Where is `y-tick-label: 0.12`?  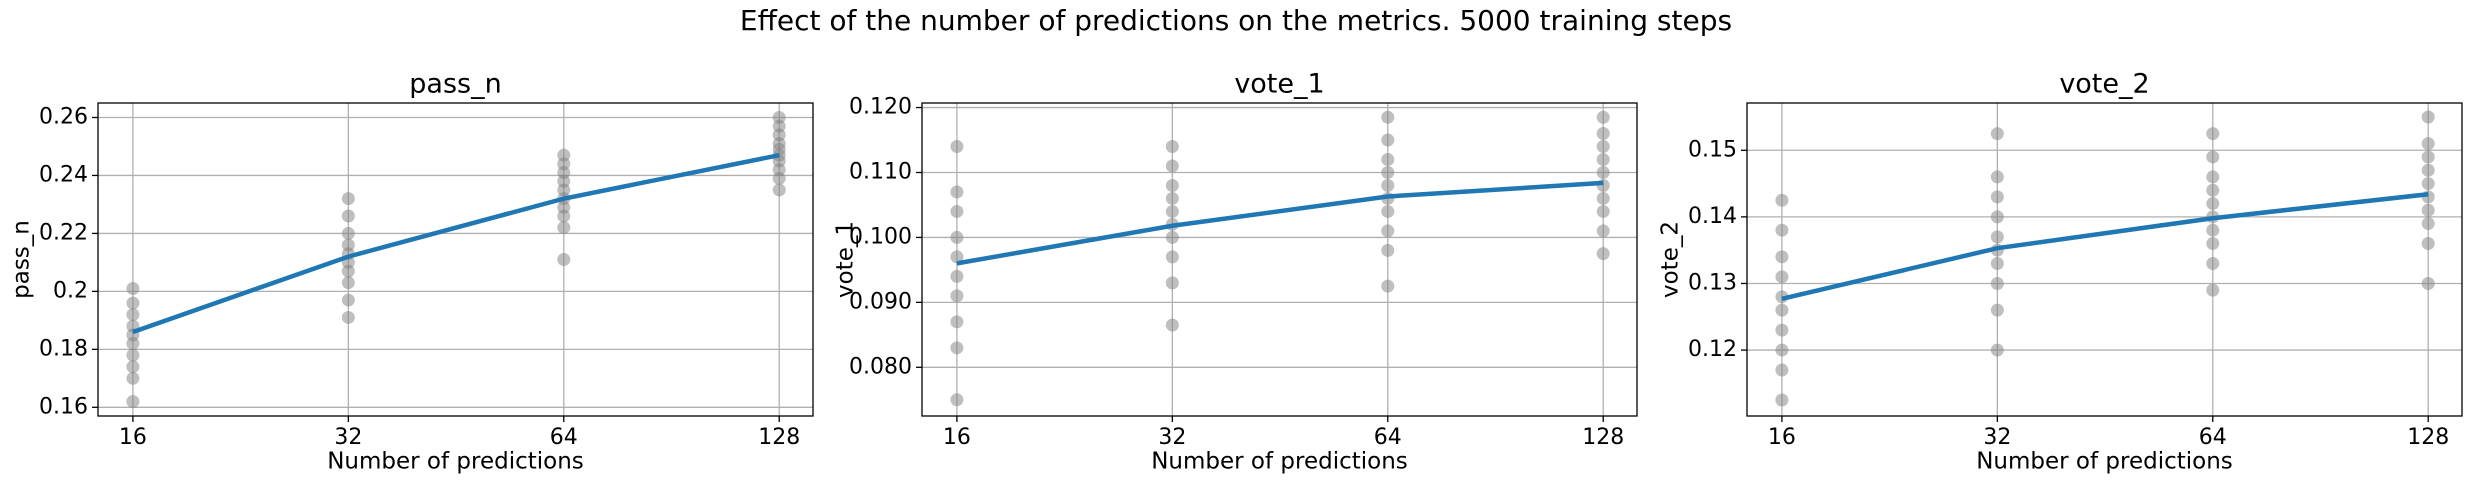
y-tick-label: 0.12 is located at coordinates (1712, 349).